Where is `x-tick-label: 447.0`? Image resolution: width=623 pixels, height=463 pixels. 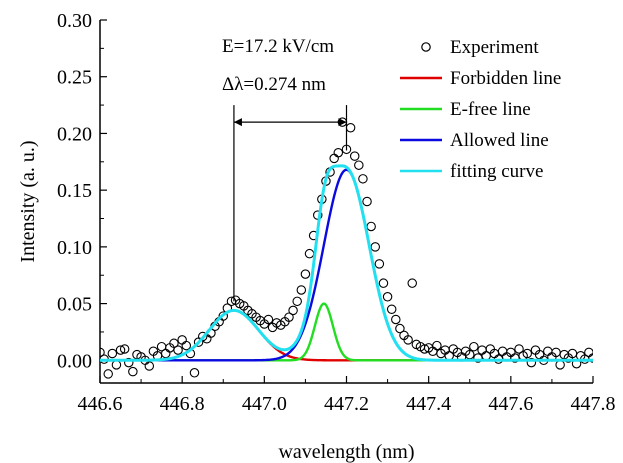
x-tick-label: 447.0 is located at coordinates (264, 404).